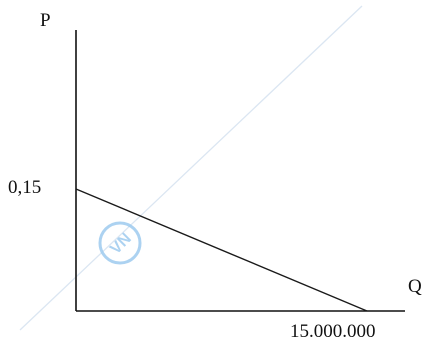 The image size is (424, 343). Describe the element at coordinates (415, 286) in the screenshot. I see `x-axis-label: Q` at that location.